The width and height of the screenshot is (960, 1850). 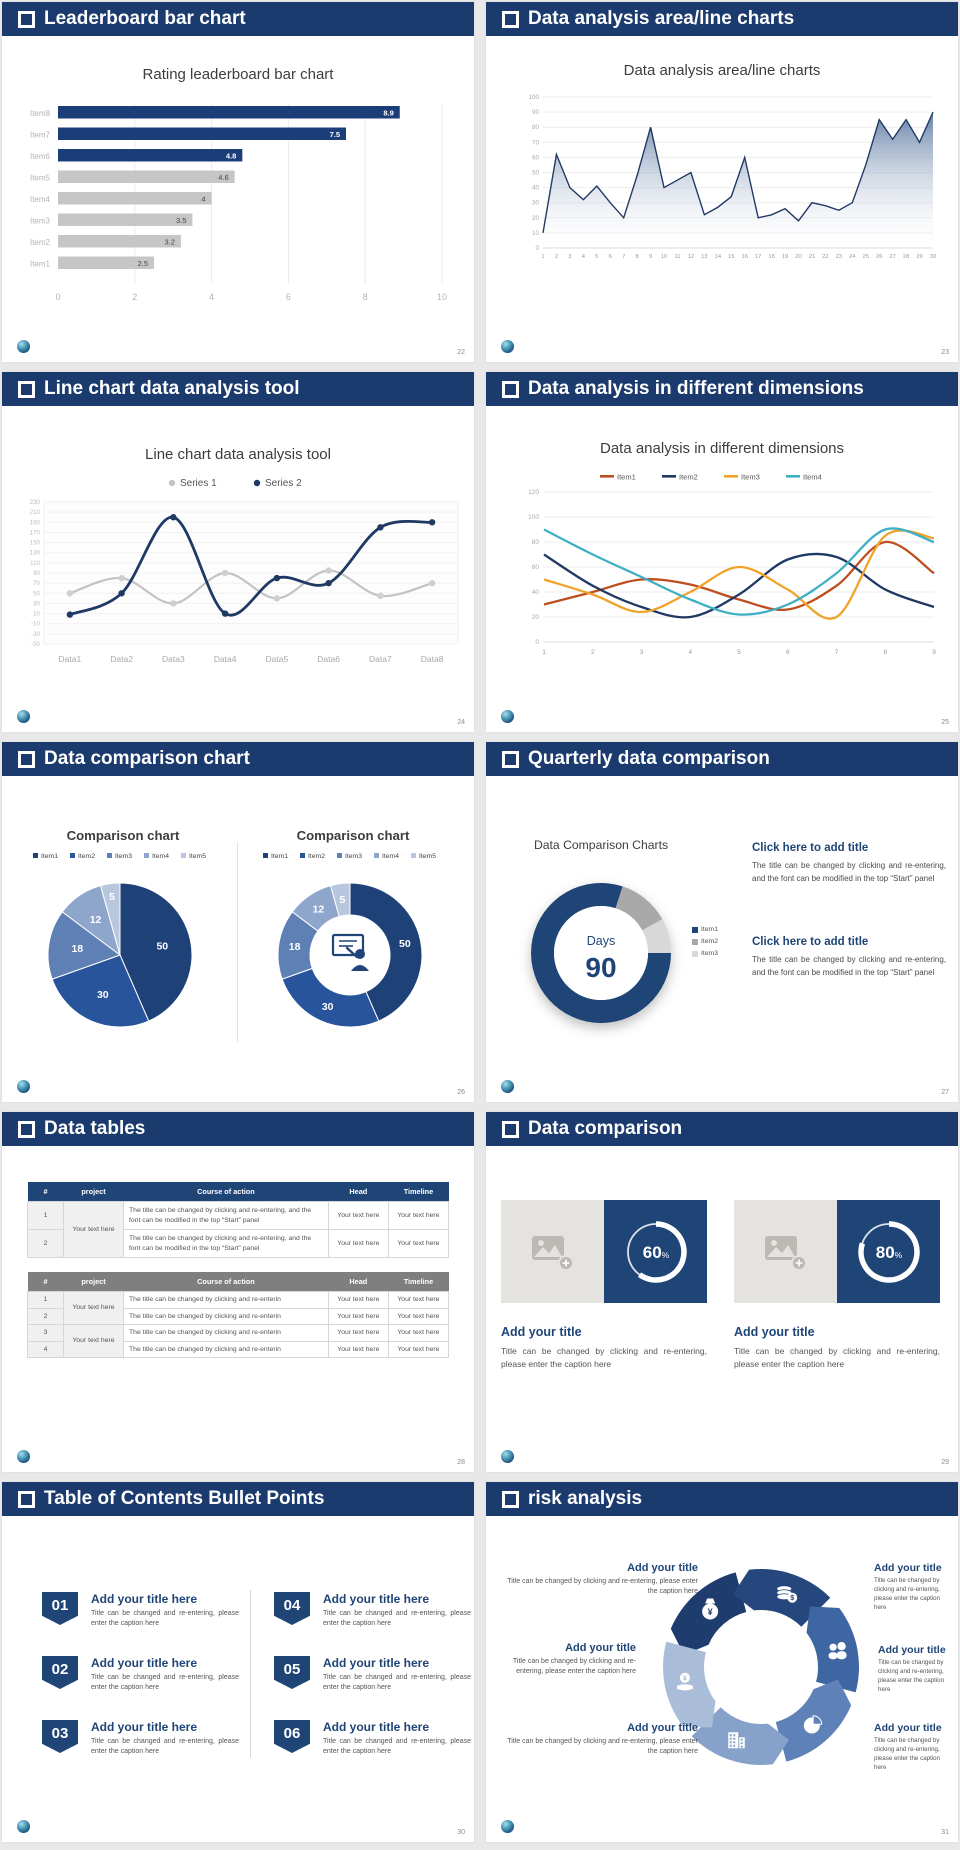 I want to click on svg-text: 80, so click(x=536, y=542).